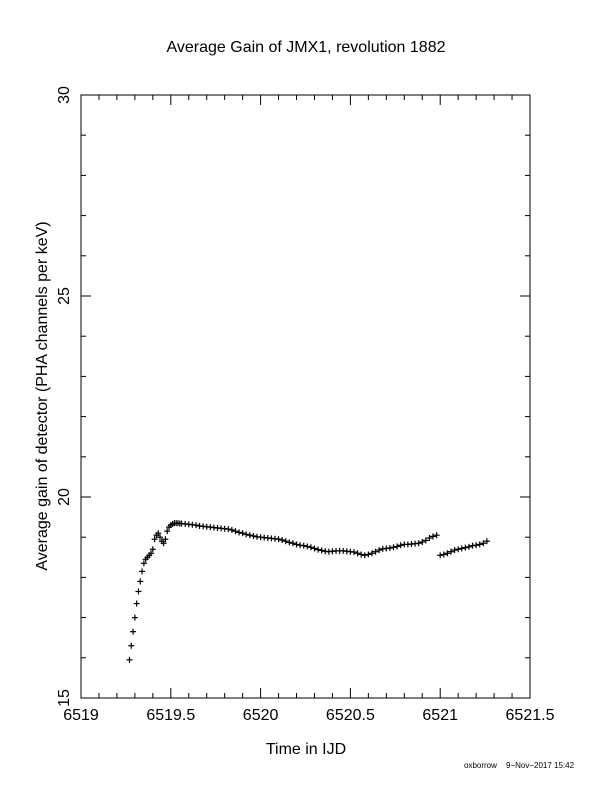 The width and height of the screenshot is (612, 792). I want to click on x-tick-label: 6519, so click(81, 715).